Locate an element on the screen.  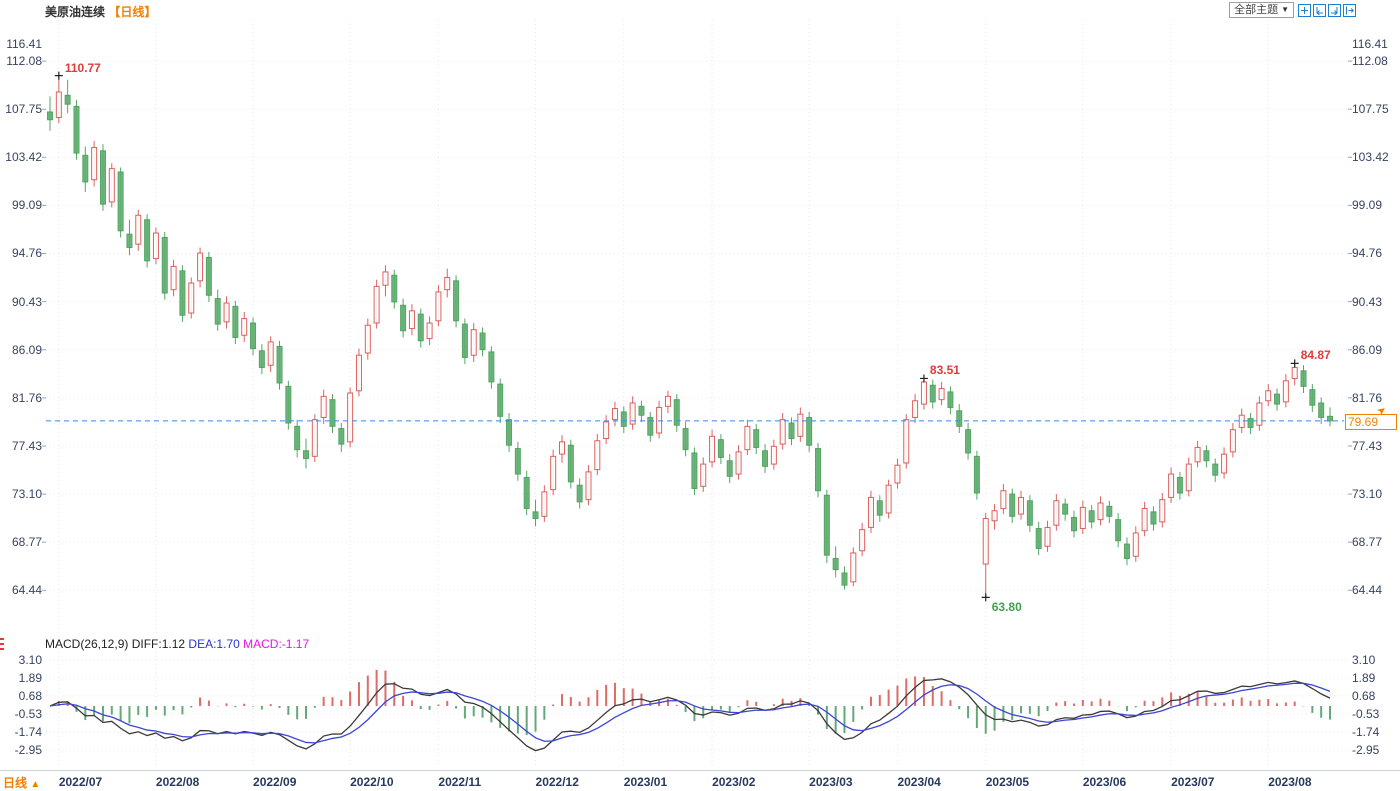
date-label: 2022/08 is located at coordinates (177, 782).